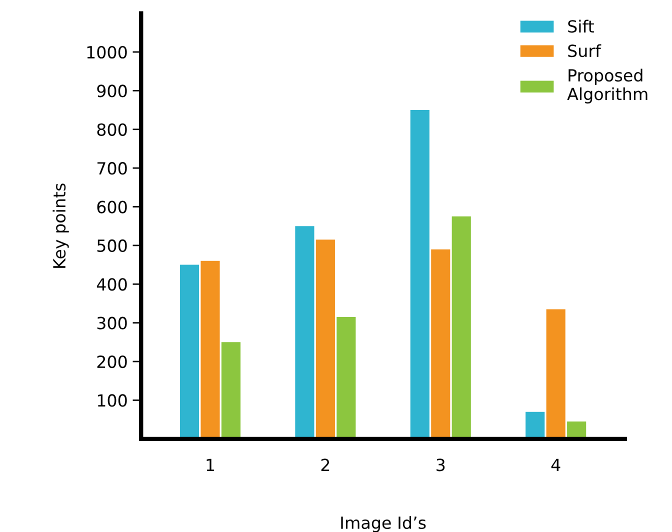  Describe the element at coordinates (112, 323) in the screenshot. I see `y-tick-label: 300` at that location.